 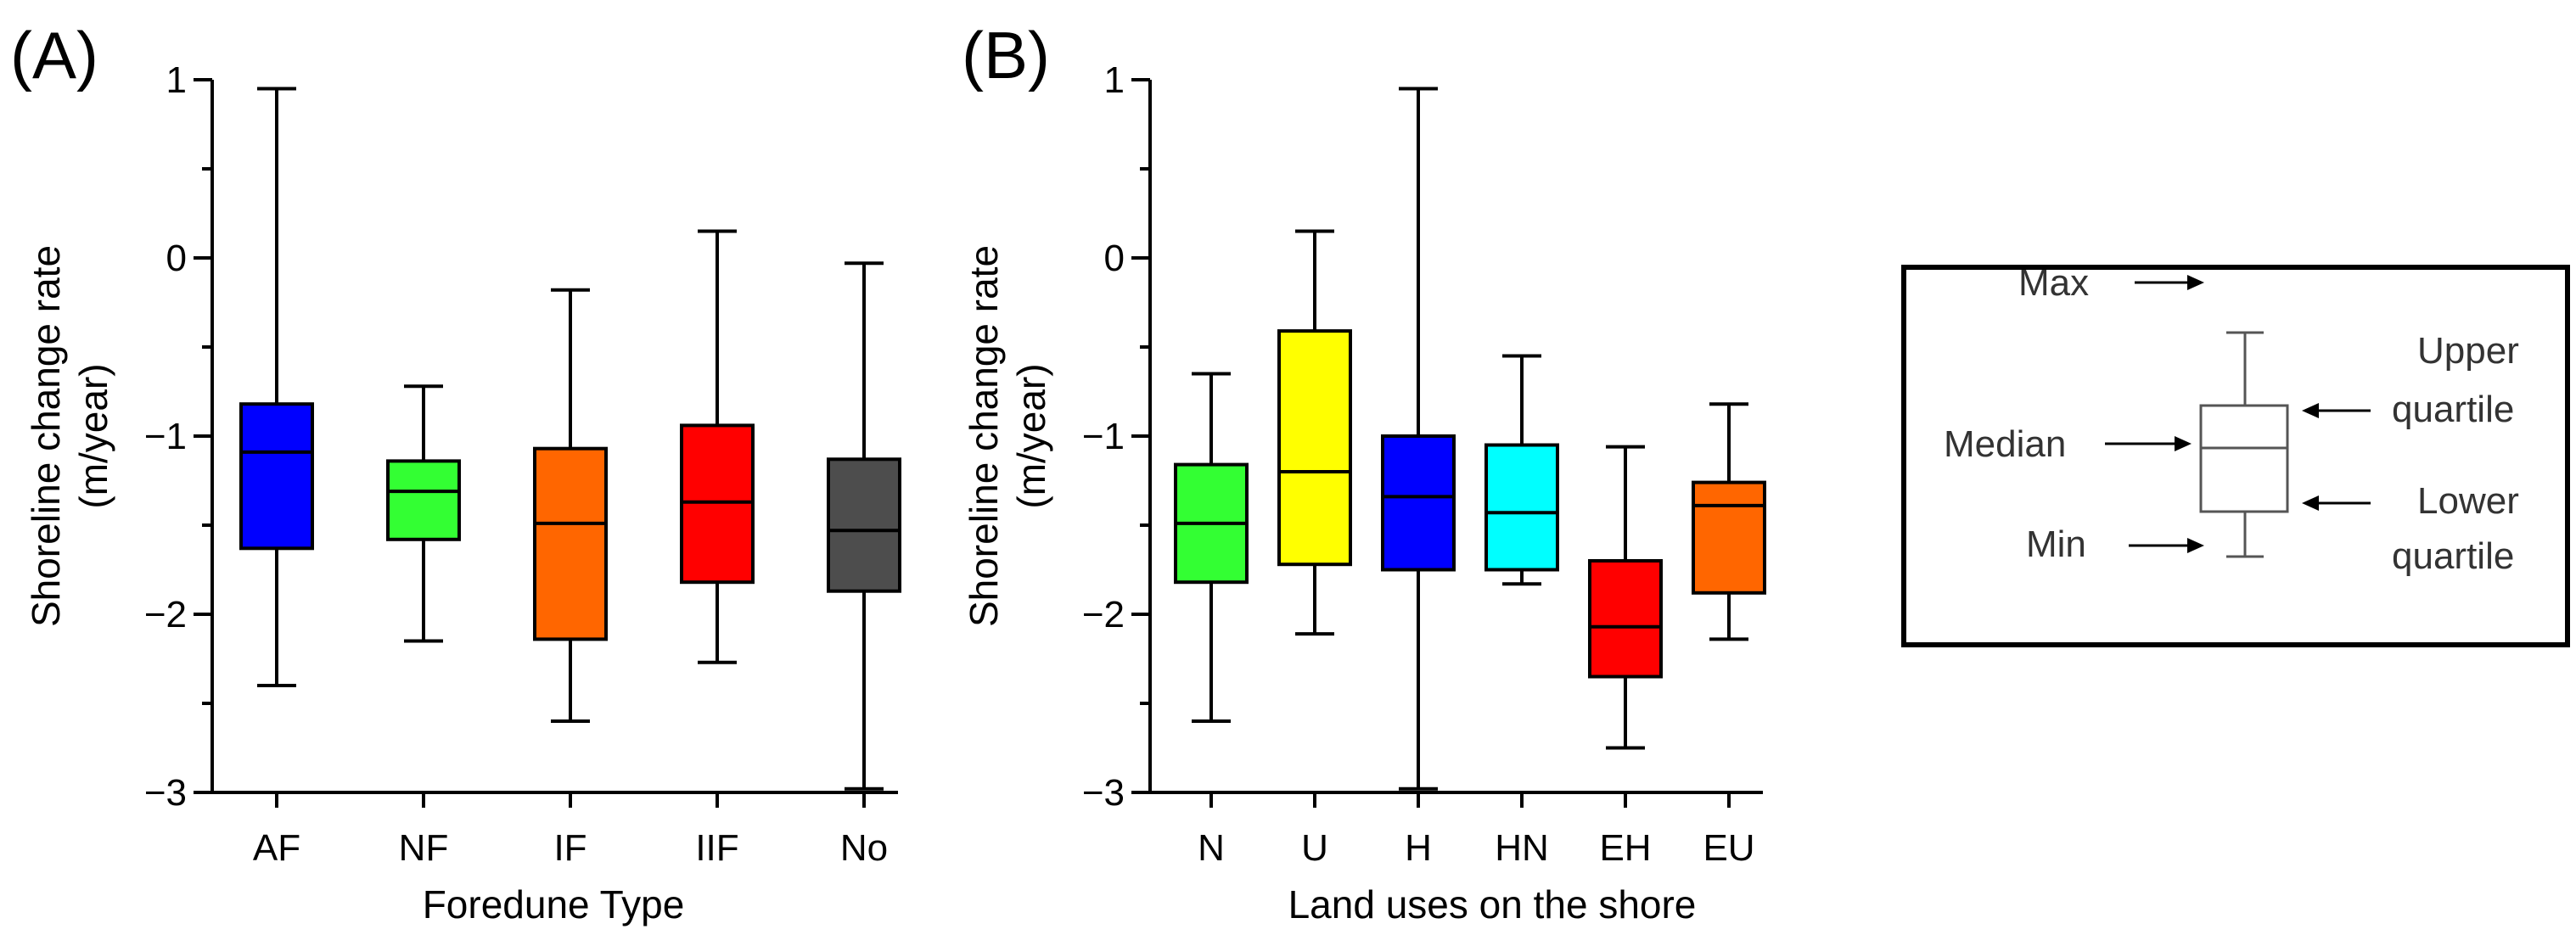 What do you see at coordinates (276, 848) in the screenshot?
I see `panel-a-af-category-label: AF` at bounding box center [276, 848].